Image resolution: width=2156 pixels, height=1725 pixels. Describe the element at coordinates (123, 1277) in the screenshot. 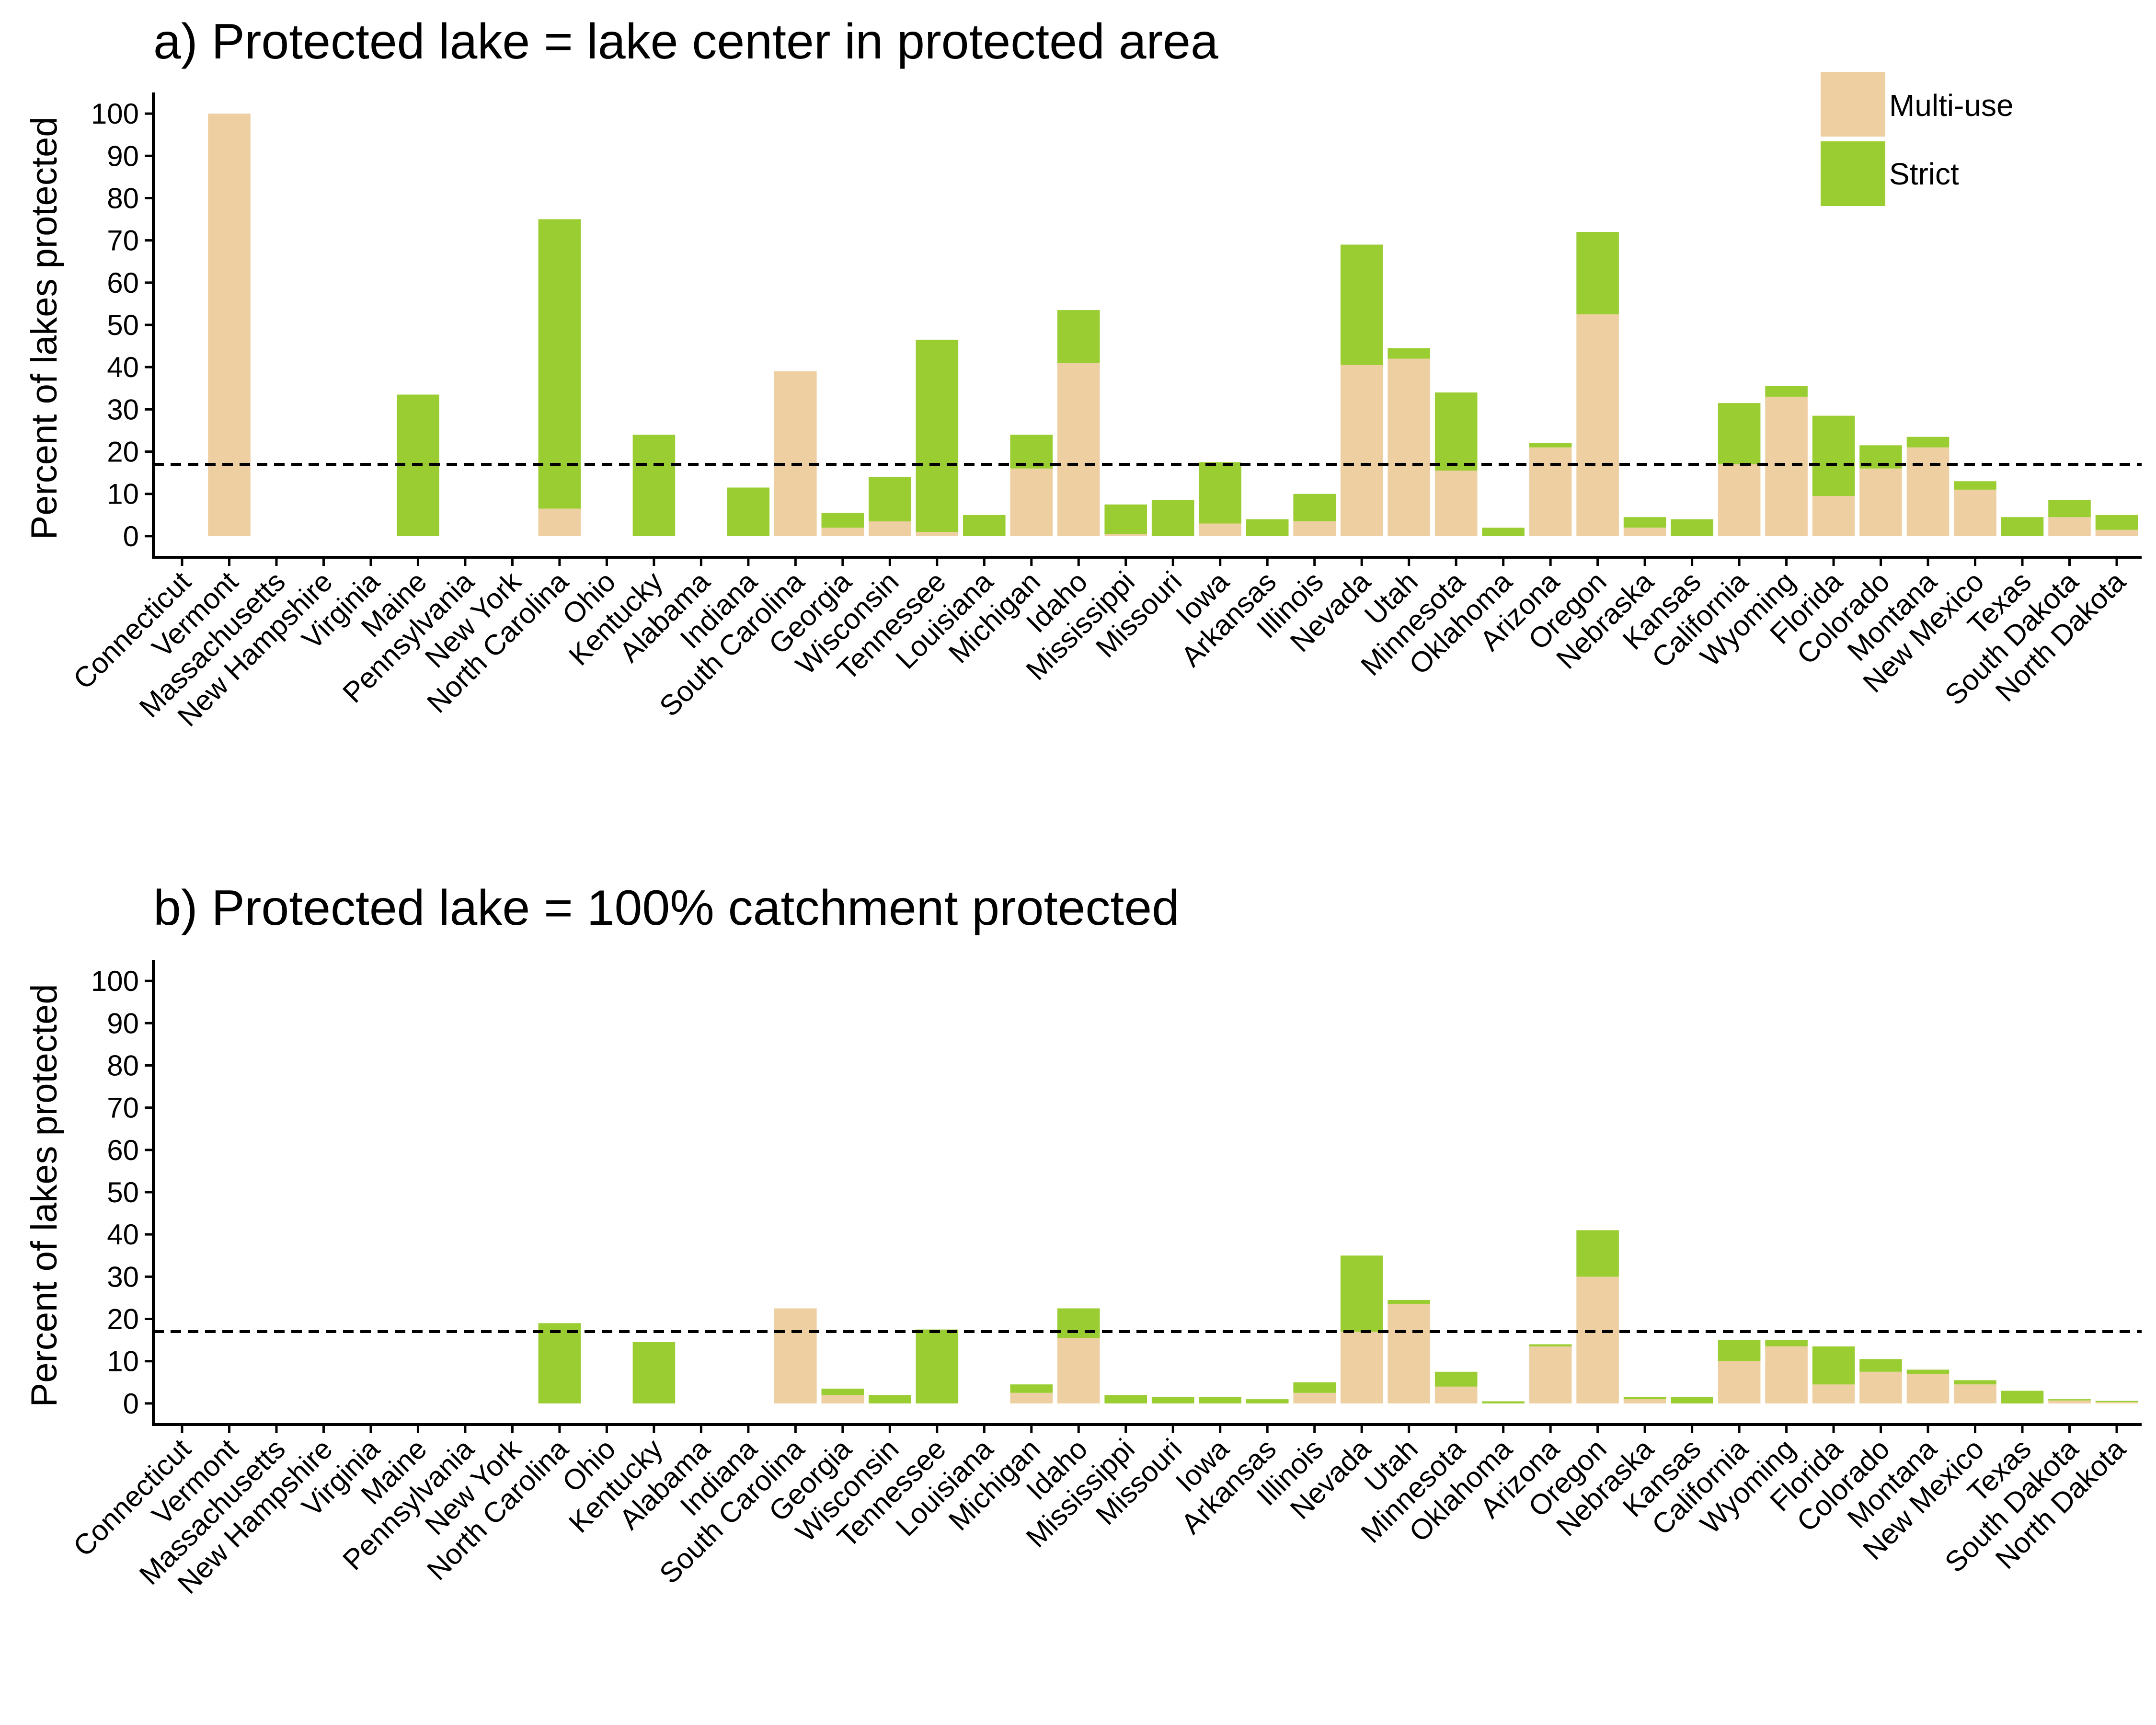

I see `y-tick-label: 30` at that location.